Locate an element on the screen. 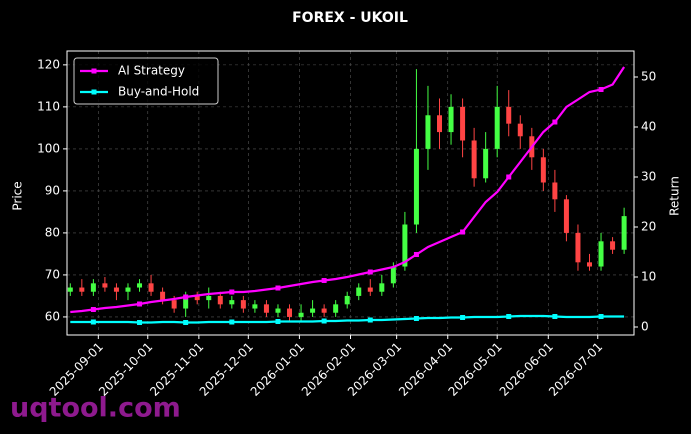 This screenshot has height=434, width=691. watermark: uqtool.com is located at coordinates (95, 408).